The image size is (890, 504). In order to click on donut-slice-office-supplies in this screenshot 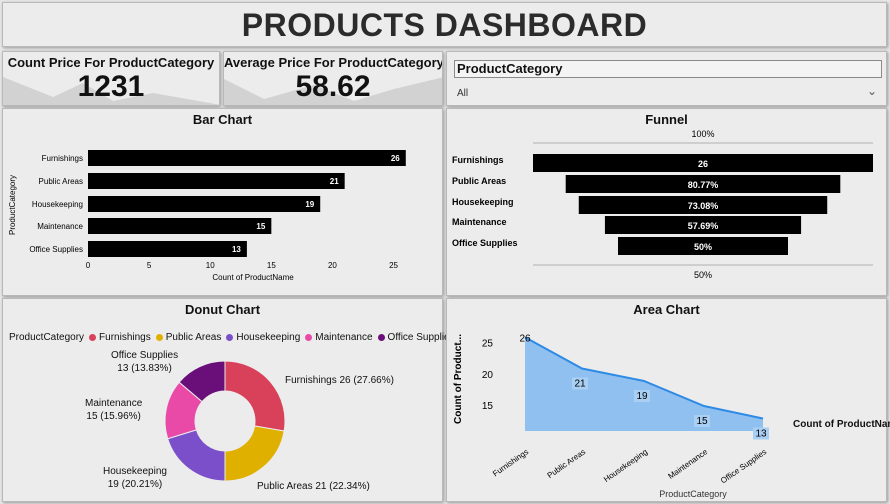, I will do `click(202, 381)`.